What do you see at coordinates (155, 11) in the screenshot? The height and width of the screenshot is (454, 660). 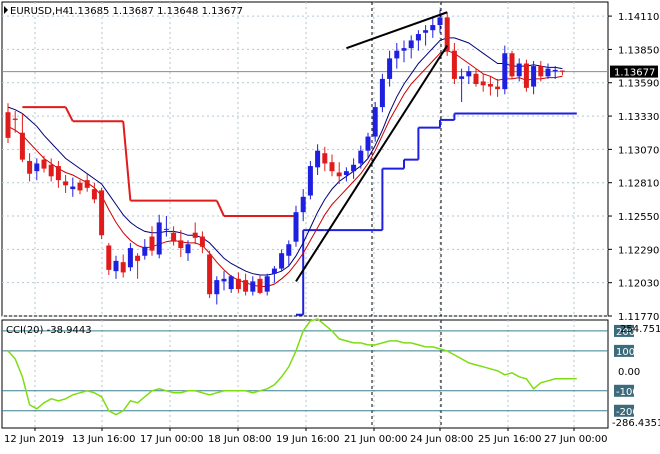 I see `ohlc-label: 1.13685 1.13687 1.13648 1.13677` at bounding box center [155, 11].